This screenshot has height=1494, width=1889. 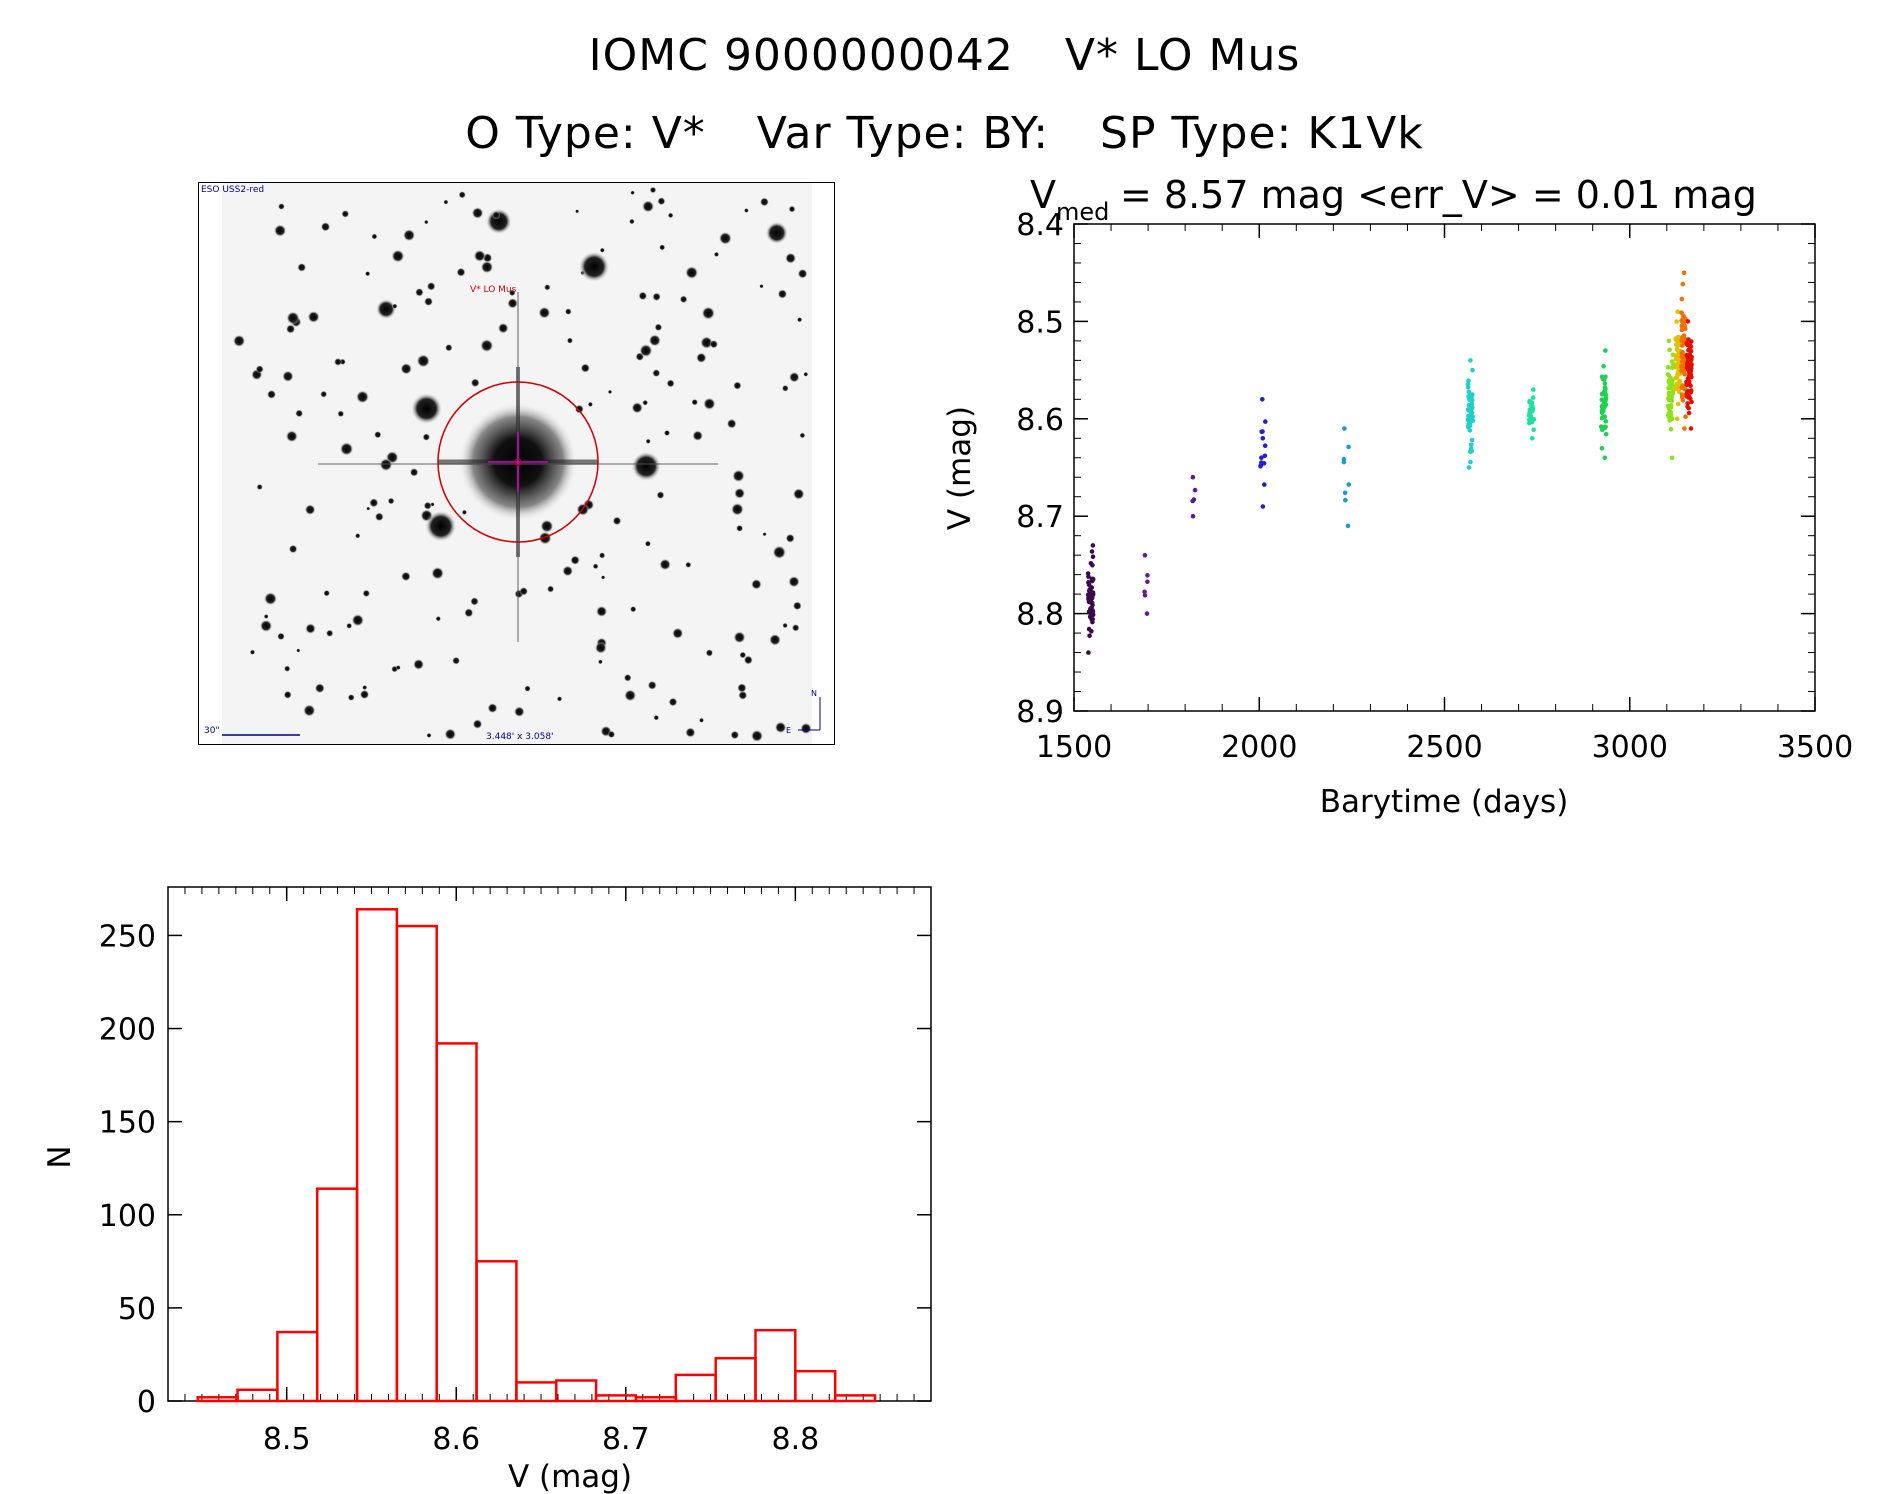 I want to click on spectral-type: SP Type: K1Vk, so click(x=1262, y=133).